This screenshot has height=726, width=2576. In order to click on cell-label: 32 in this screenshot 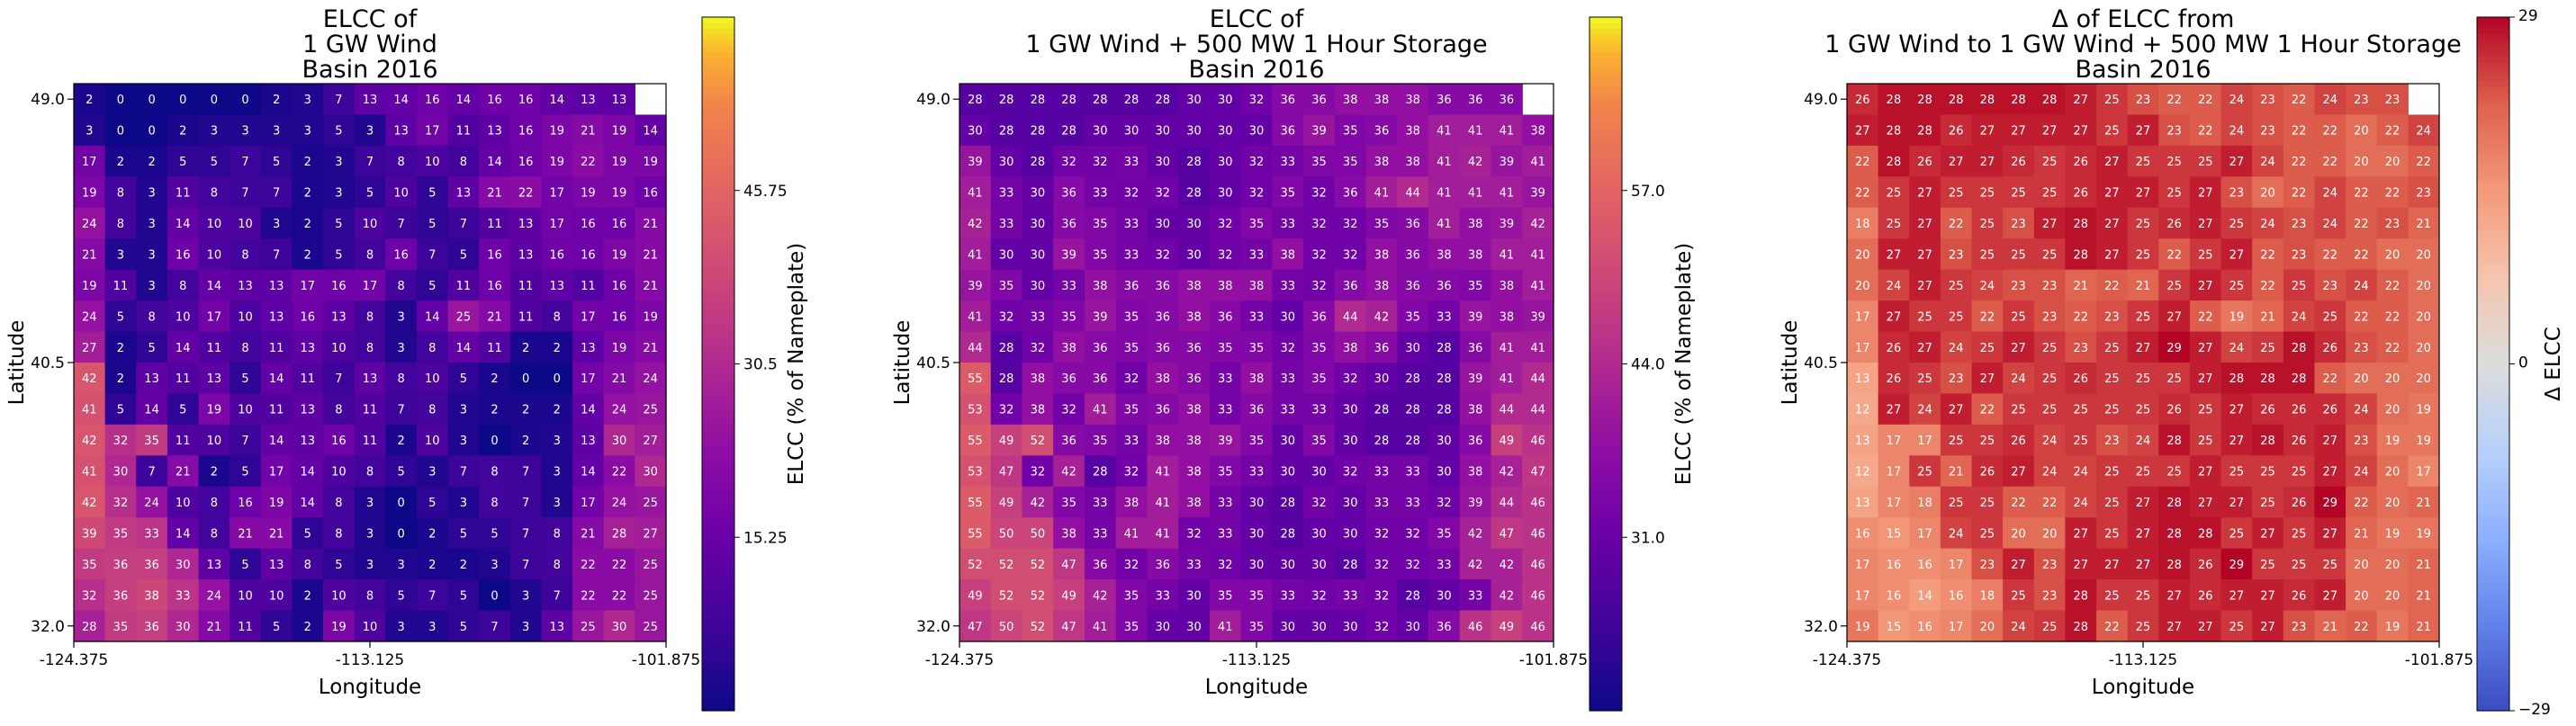, I will do `click(89, 596)`.